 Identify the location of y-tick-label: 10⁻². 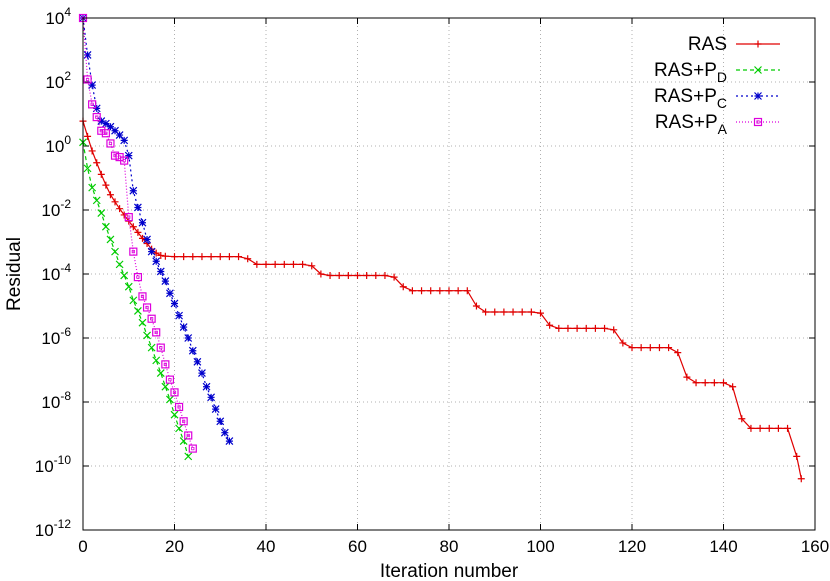
(56, 208).